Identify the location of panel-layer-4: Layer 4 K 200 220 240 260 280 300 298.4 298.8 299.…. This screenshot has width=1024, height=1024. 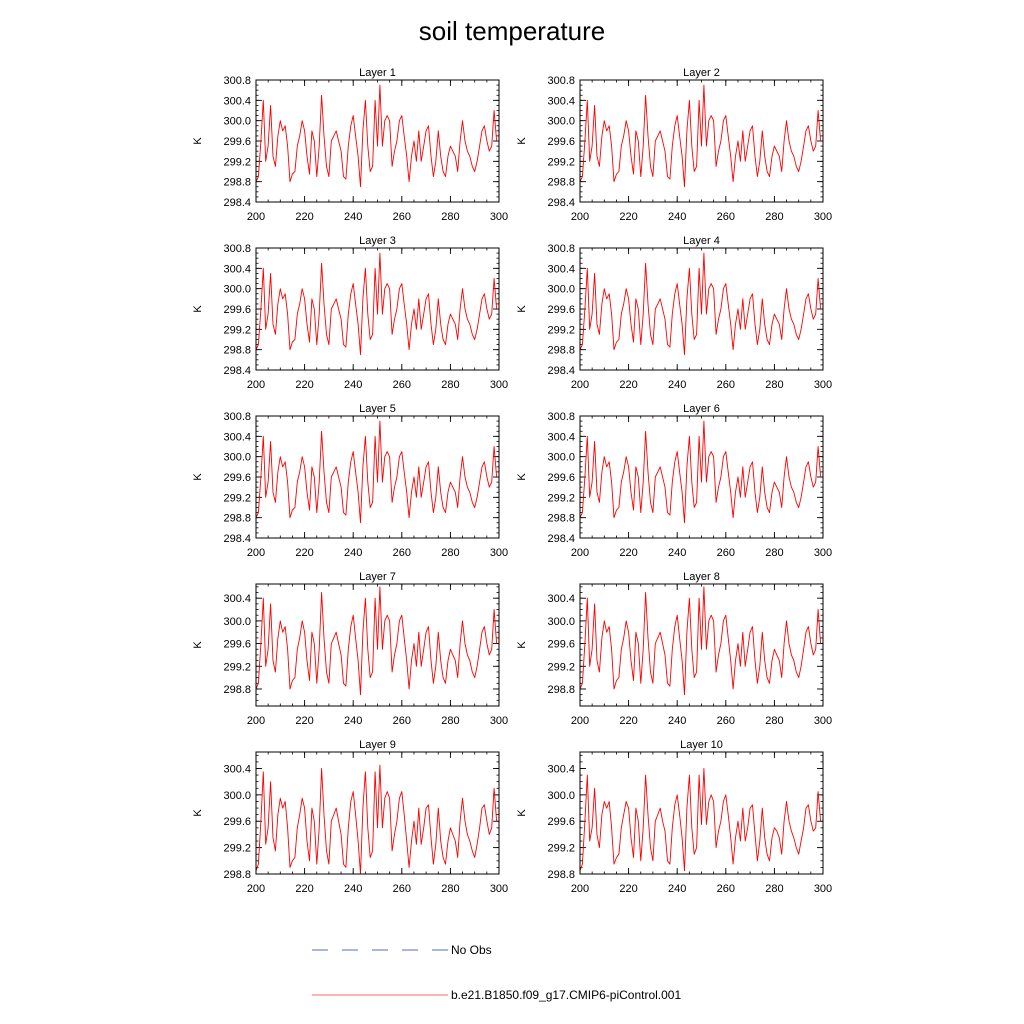
(674, 313).